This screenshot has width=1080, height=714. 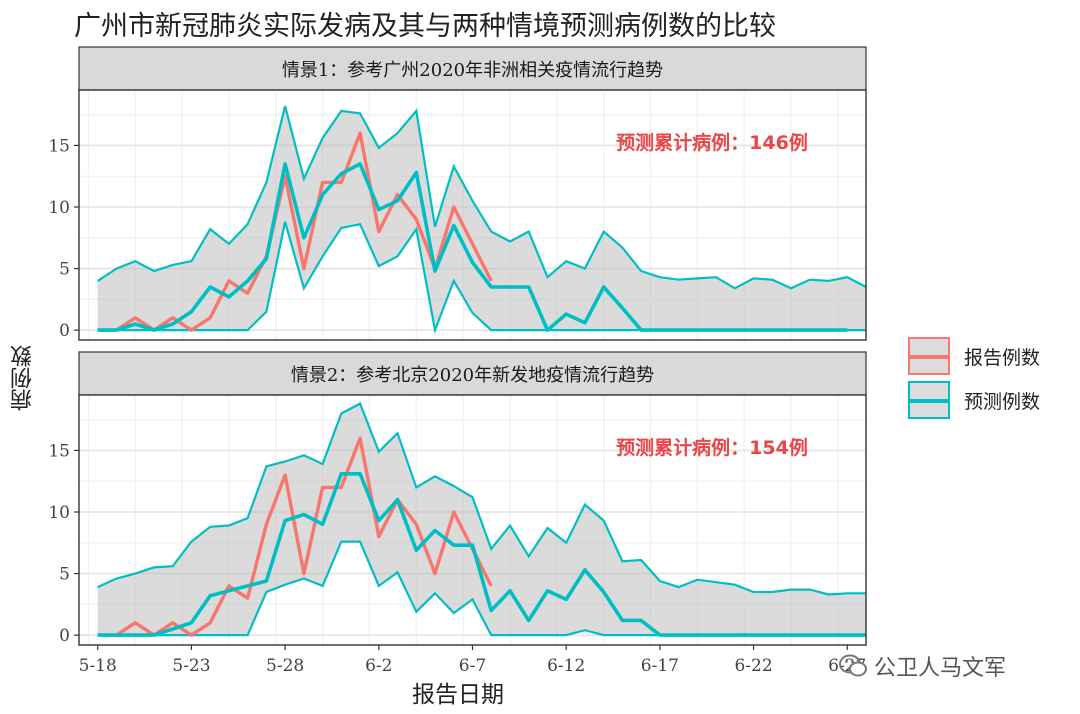 What do you see at coordinates (1002, 401) in the screenshot?
I see `legend-label-predicted: 预测例数` at bounding box center [1002, 401].